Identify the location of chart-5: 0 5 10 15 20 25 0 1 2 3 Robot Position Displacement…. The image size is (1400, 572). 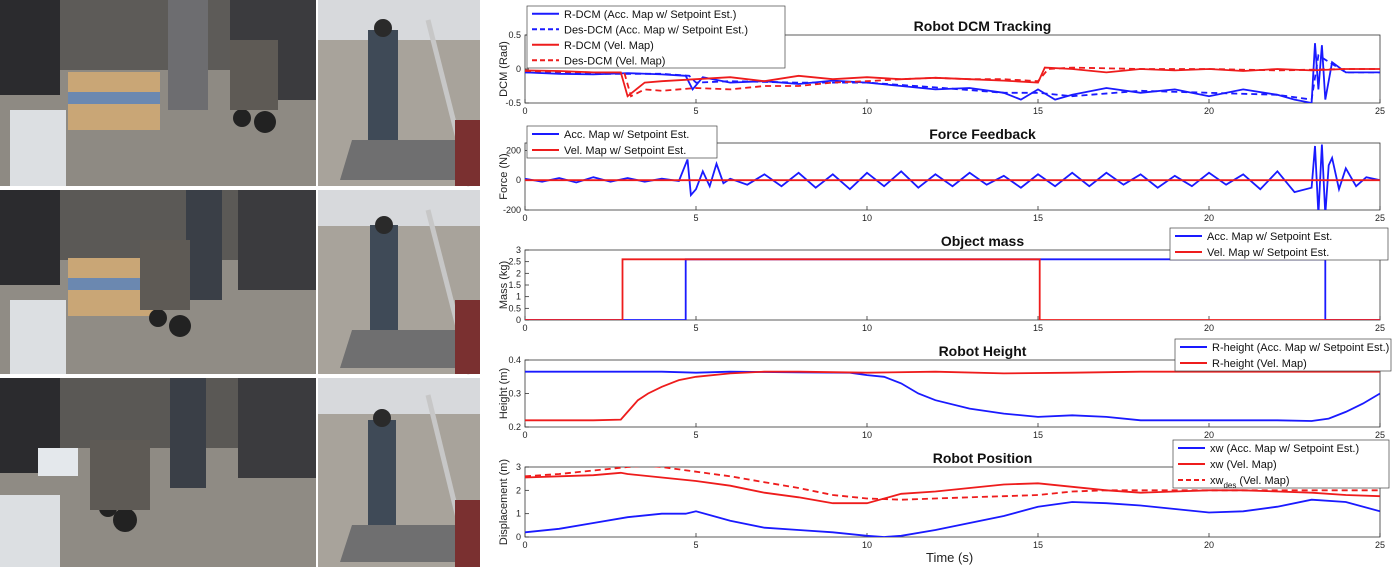
(944, 494).